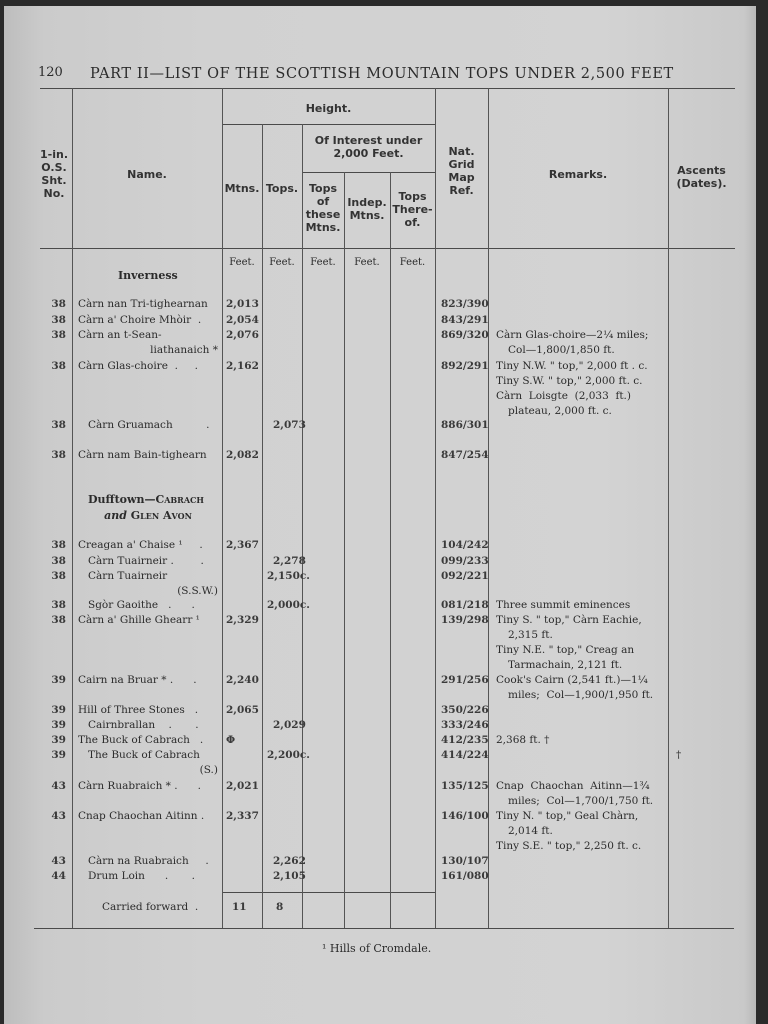  What do you see at coordinates (58, 861) in the screenshot?
I see `sheet-number: 43` at bounding box center [58, 861].